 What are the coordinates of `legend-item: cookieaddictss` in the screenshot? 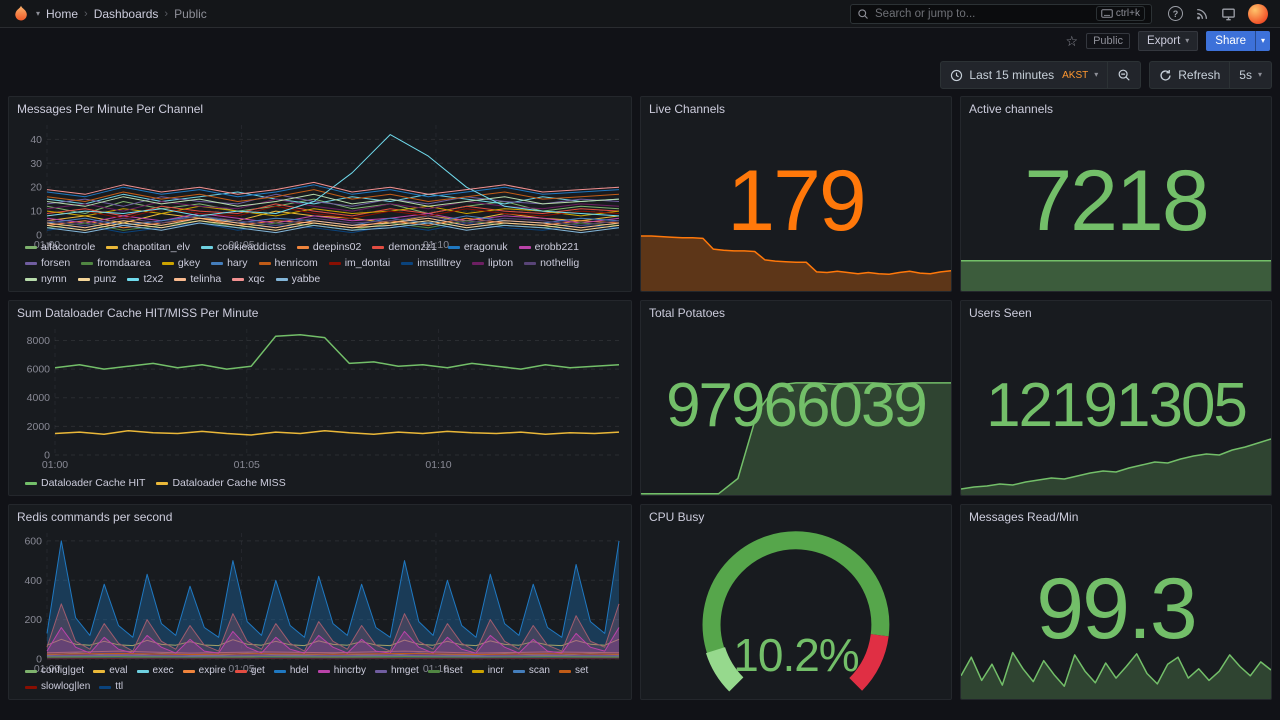 It's located at (243, 247).